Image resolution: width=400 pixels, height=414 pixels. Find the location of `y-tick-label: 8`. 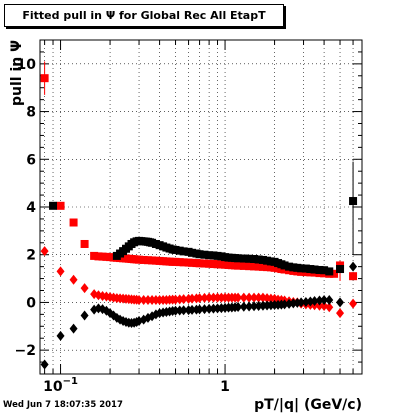

y-tick-label: 8 is located at coordinates (31, 113).